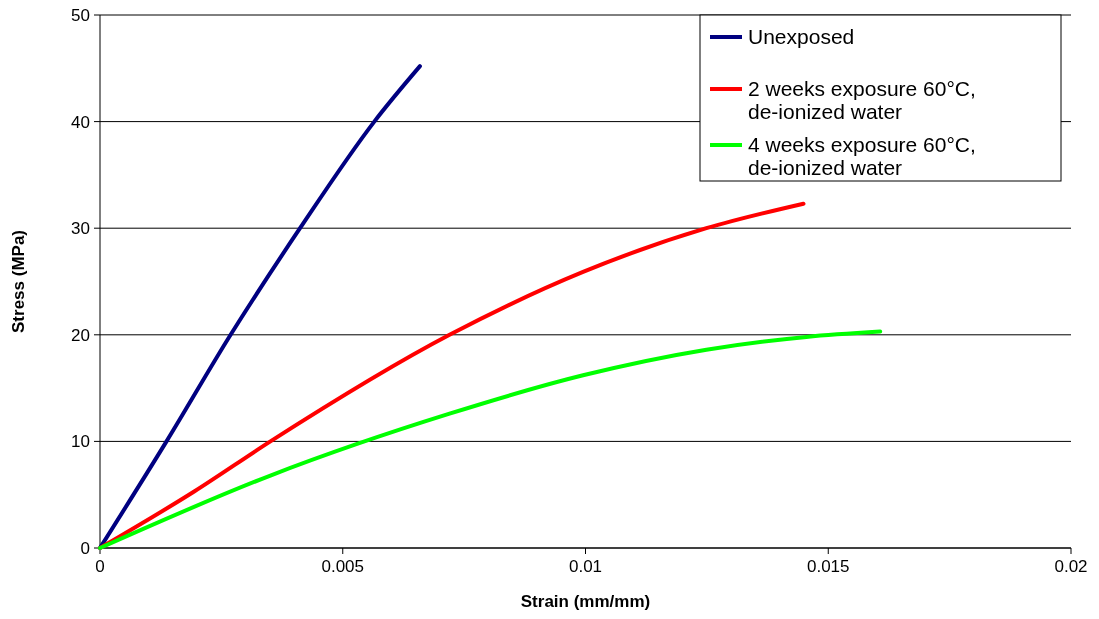 This screenshot has height=619, width=1099. What do you see at coordinates (1071, 566) in the screenshot?
I see `x-tick-label: 0.02` at bounding box center [1071, 566].